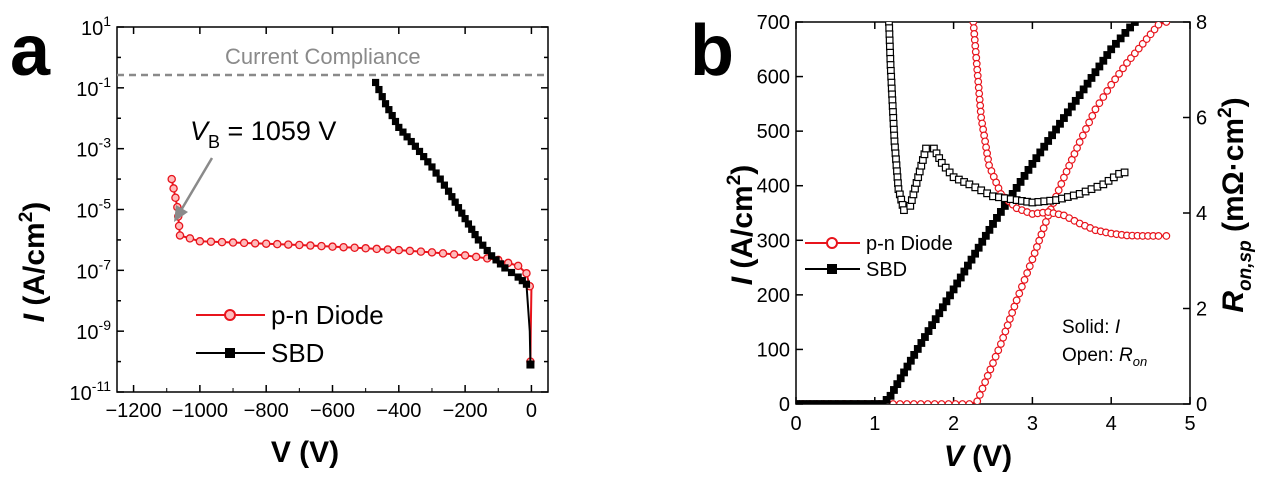  Describe the element at coordinates (879, 257) in the screenshot. I see `panel-b-legend: p-n Diode SBD` at that location.